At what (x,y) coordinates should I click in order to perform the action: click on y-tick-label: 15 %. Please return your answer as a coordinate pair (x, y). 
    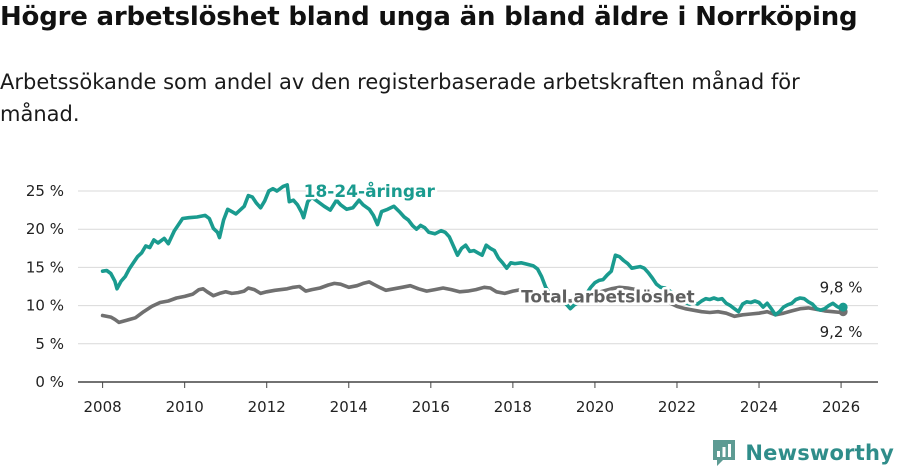
    Looking at the image, I should click on (45, 267).